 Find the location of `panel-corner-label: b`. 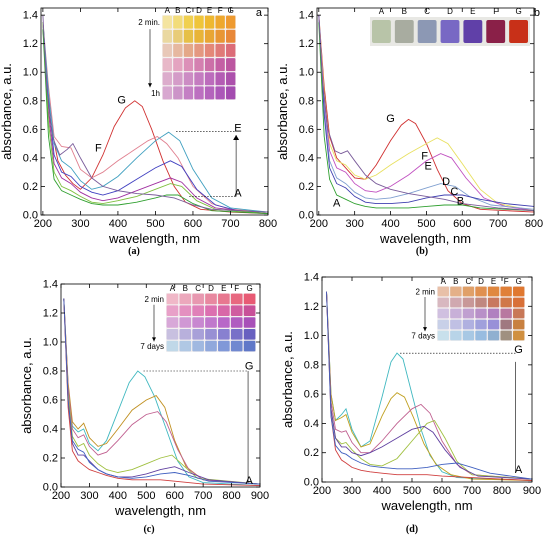

panel-corner-label: b is located at coordinates (537, 13).